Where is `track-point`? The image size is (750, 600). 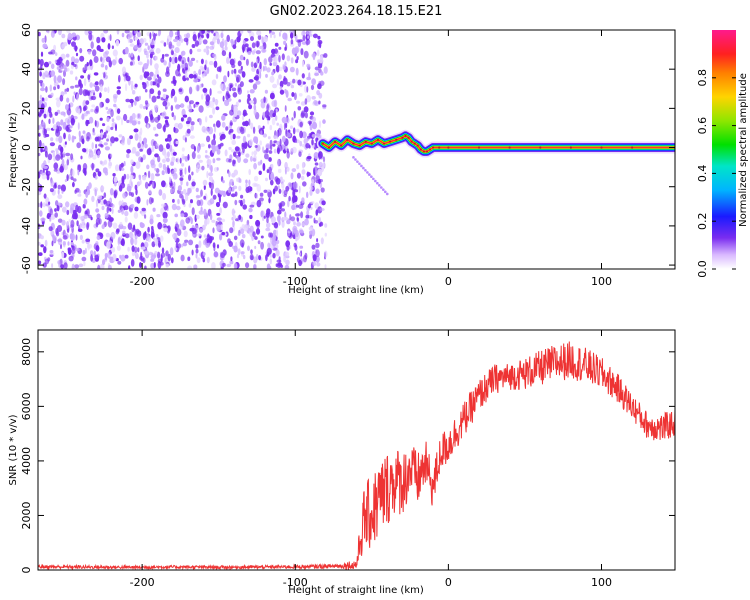 track-point is located at coordinates (414, 143).